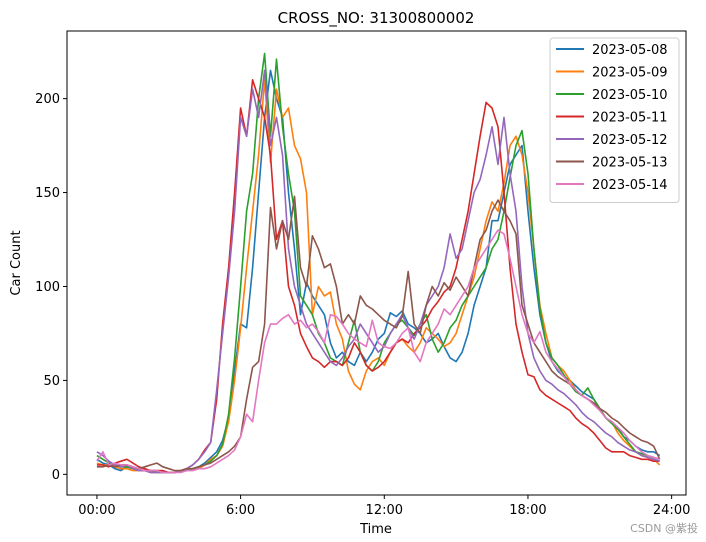 The image size is (706, 542). Describe the element at coordinates (671, 510) in the screenshot. I see `x-tick-label: 24:00` at that location.